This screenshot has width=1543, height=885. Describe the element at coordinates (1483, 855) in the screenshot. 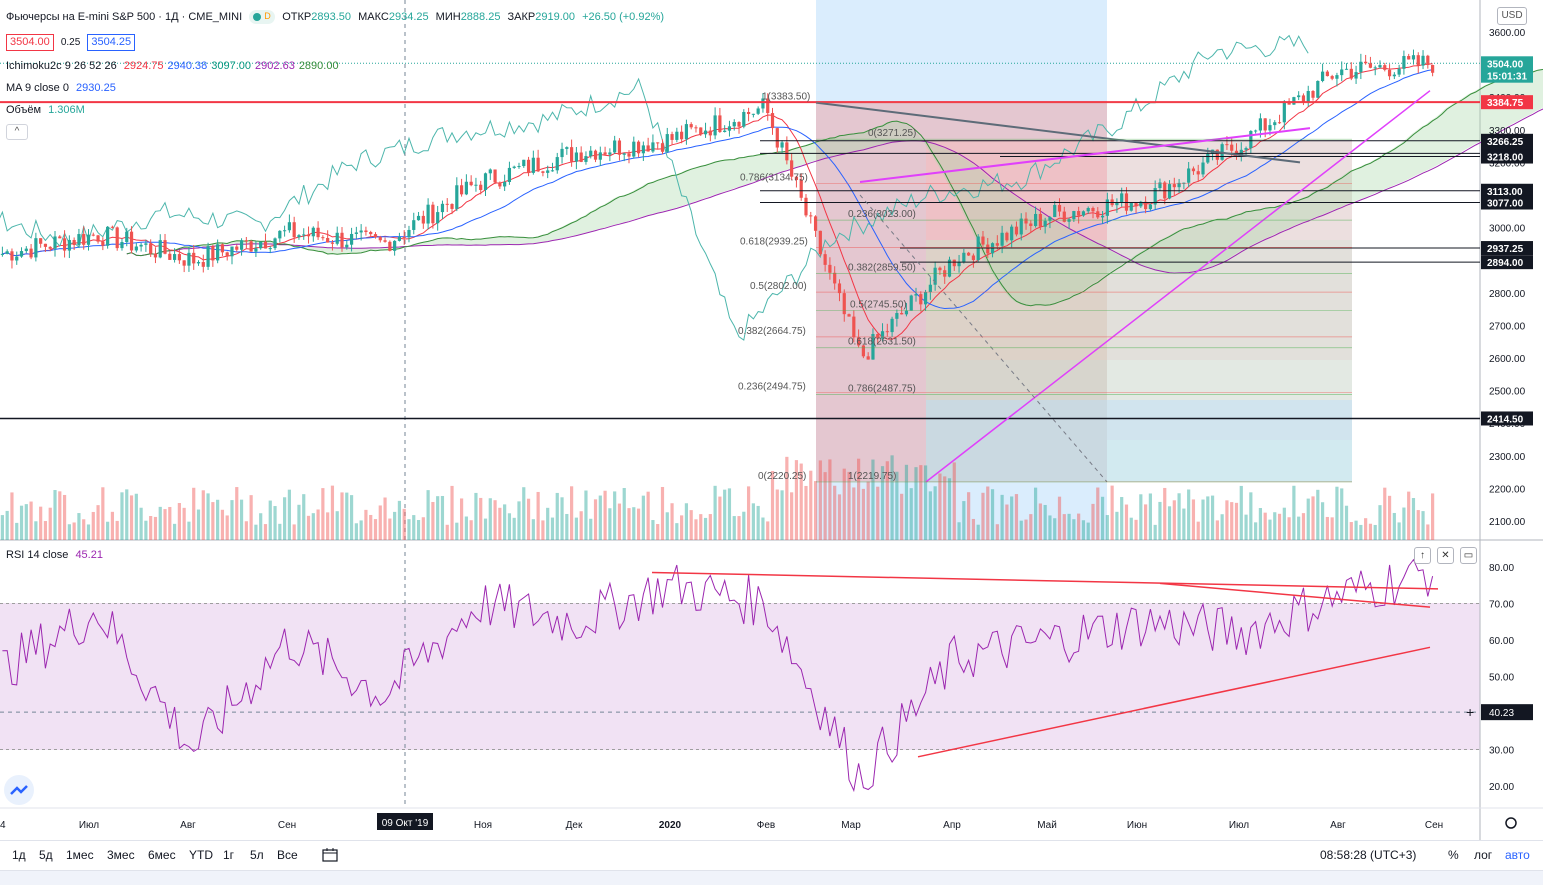

I see `log-toggle: лог` at that location.